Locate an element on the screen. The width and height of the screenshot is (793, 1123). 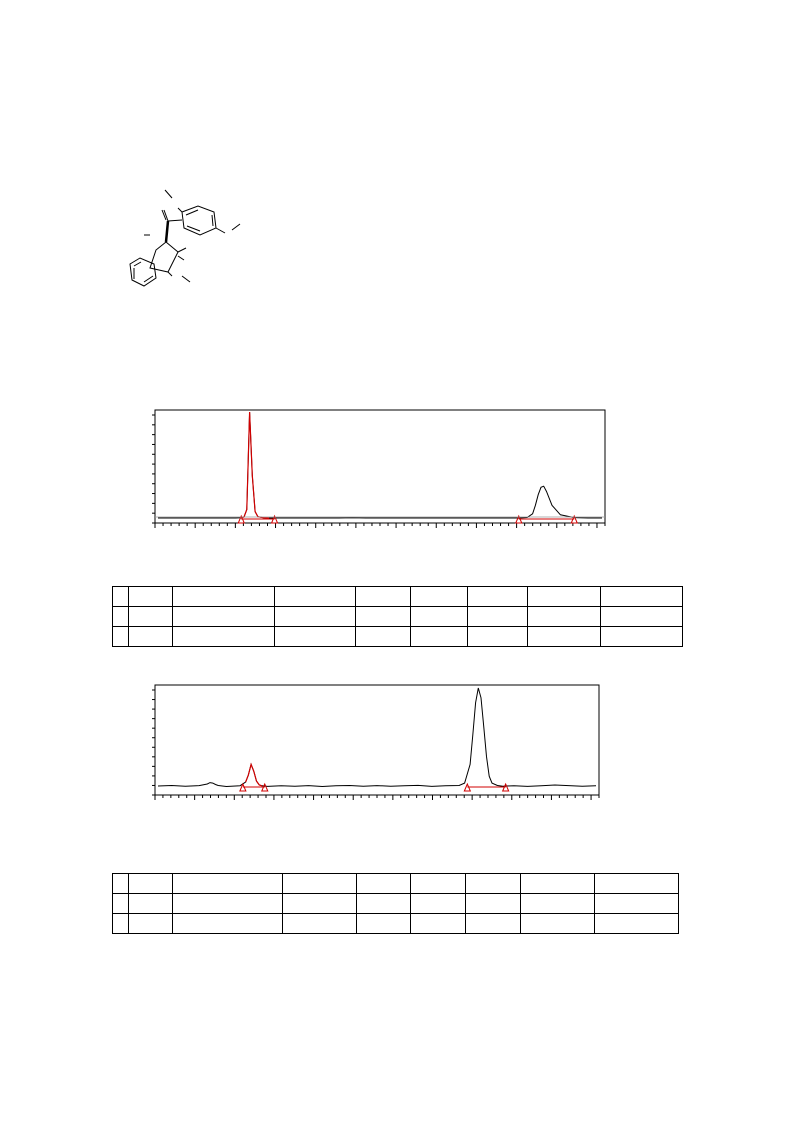
lower-ring is located at coordinates (143, 272).